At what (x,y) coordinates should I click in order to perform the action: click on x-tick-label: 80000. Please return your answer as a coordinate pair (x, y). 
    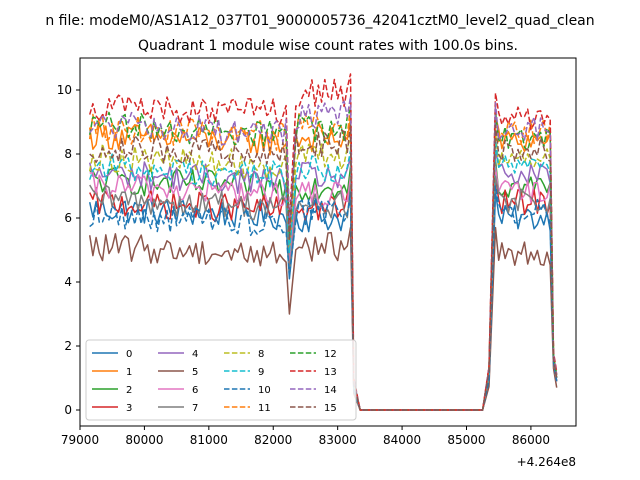
    Looking at the image, I should click on (144, 440).